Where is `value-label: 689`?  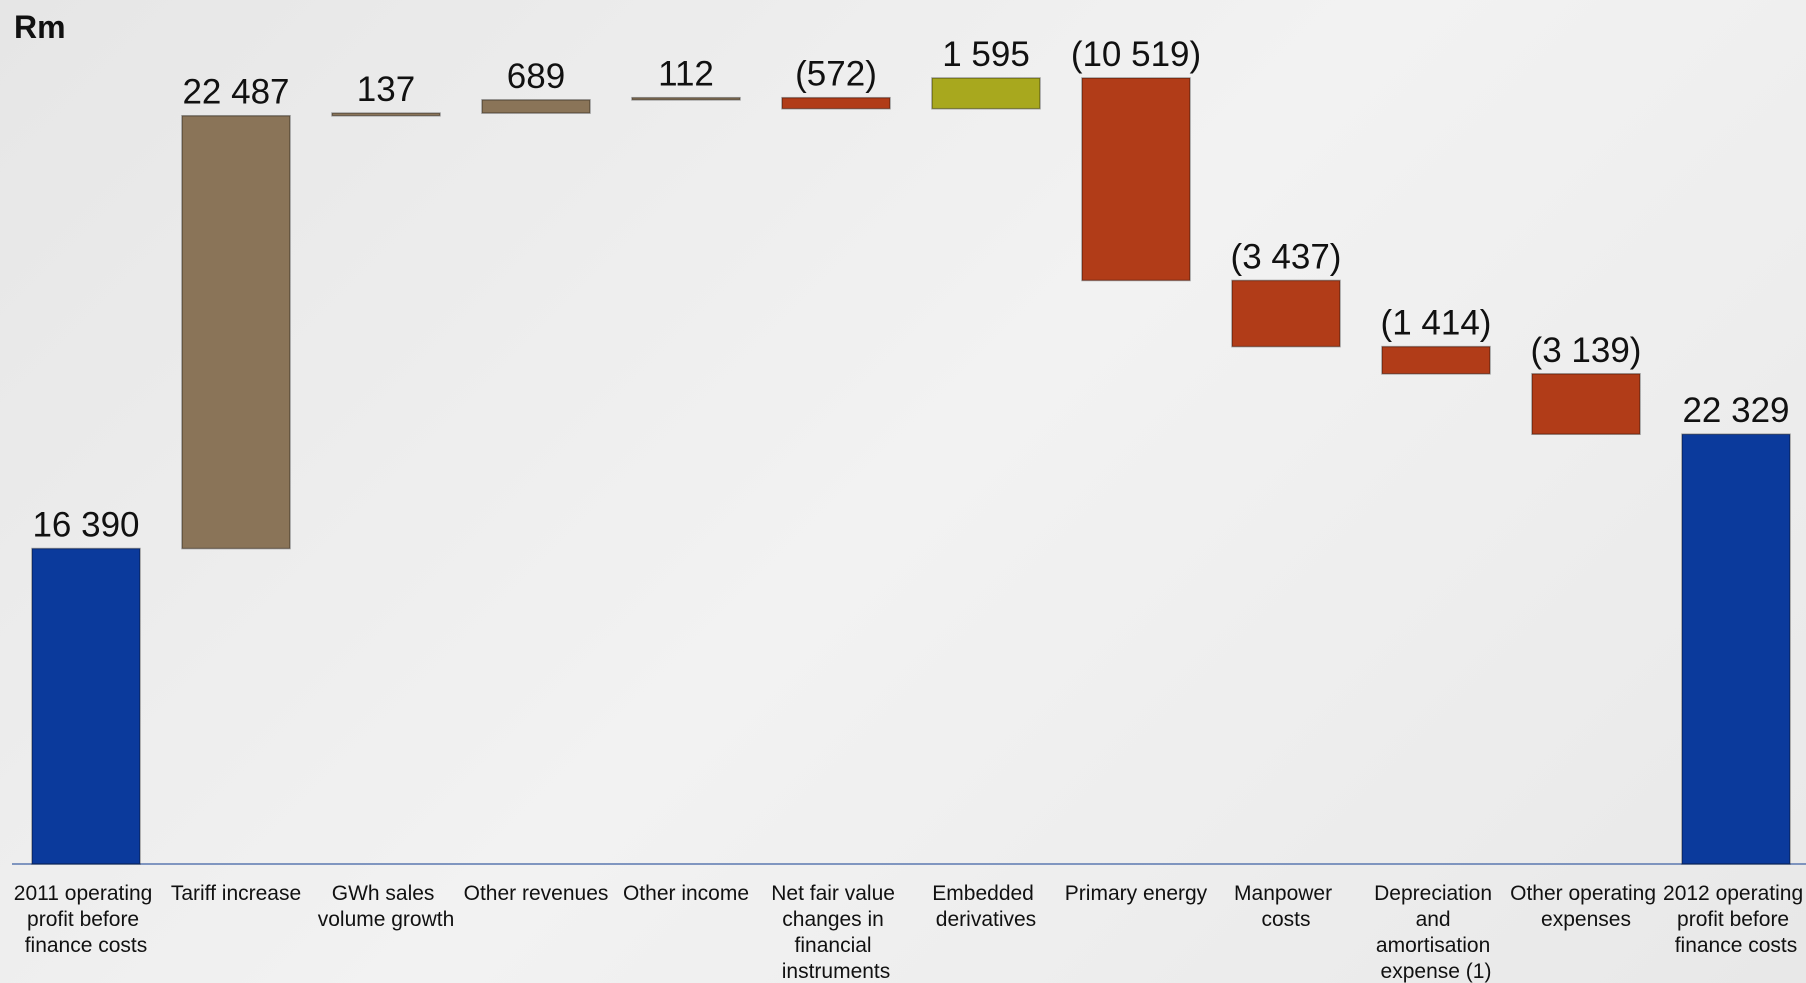 value-label: 689 is located at coordinates (536, 76).